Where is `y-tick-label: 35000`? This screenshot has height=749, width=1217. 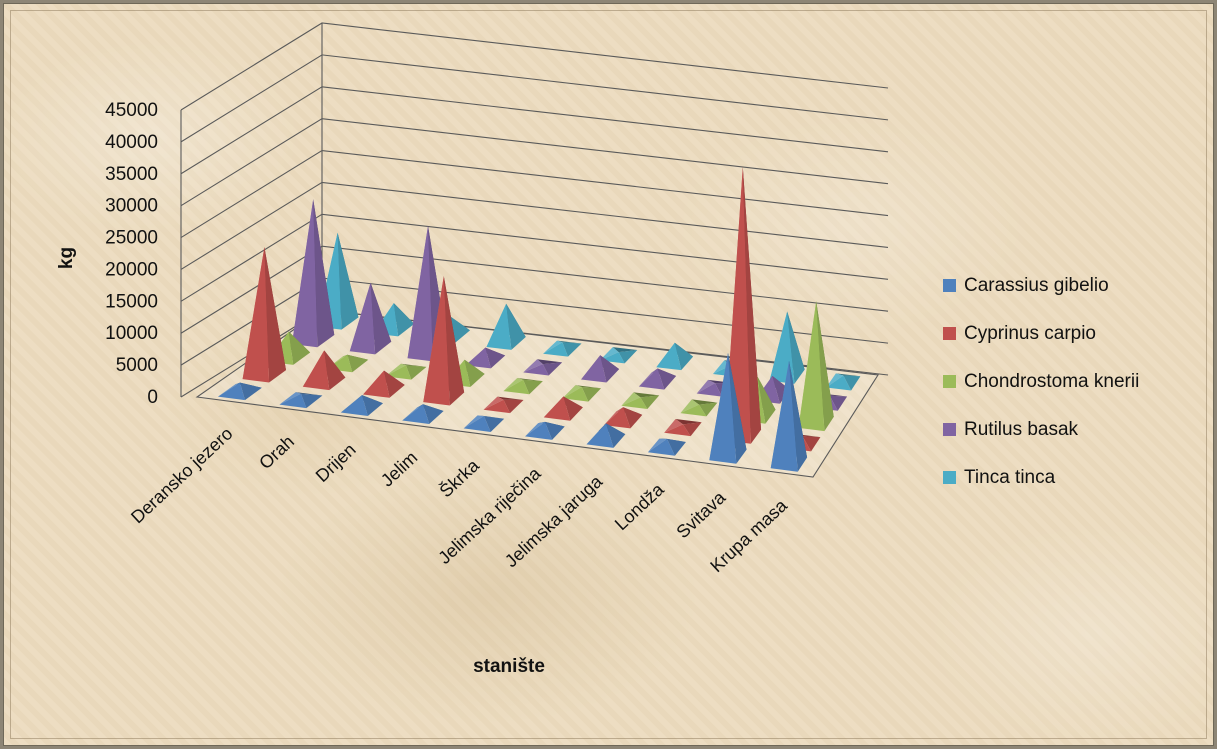
y-tick-label: 35000 is located at coordinates (131, 174).